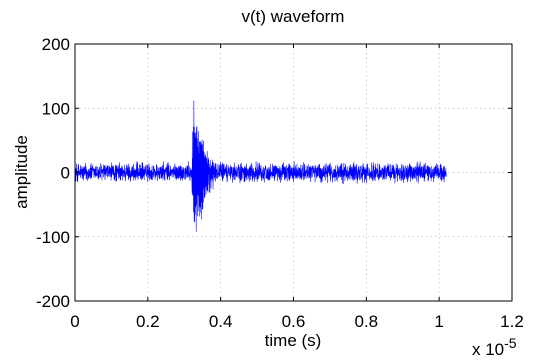 The width and height of the screenshot is (534, 360). I want to click on y-tick-label: -100, so click(53, 237).